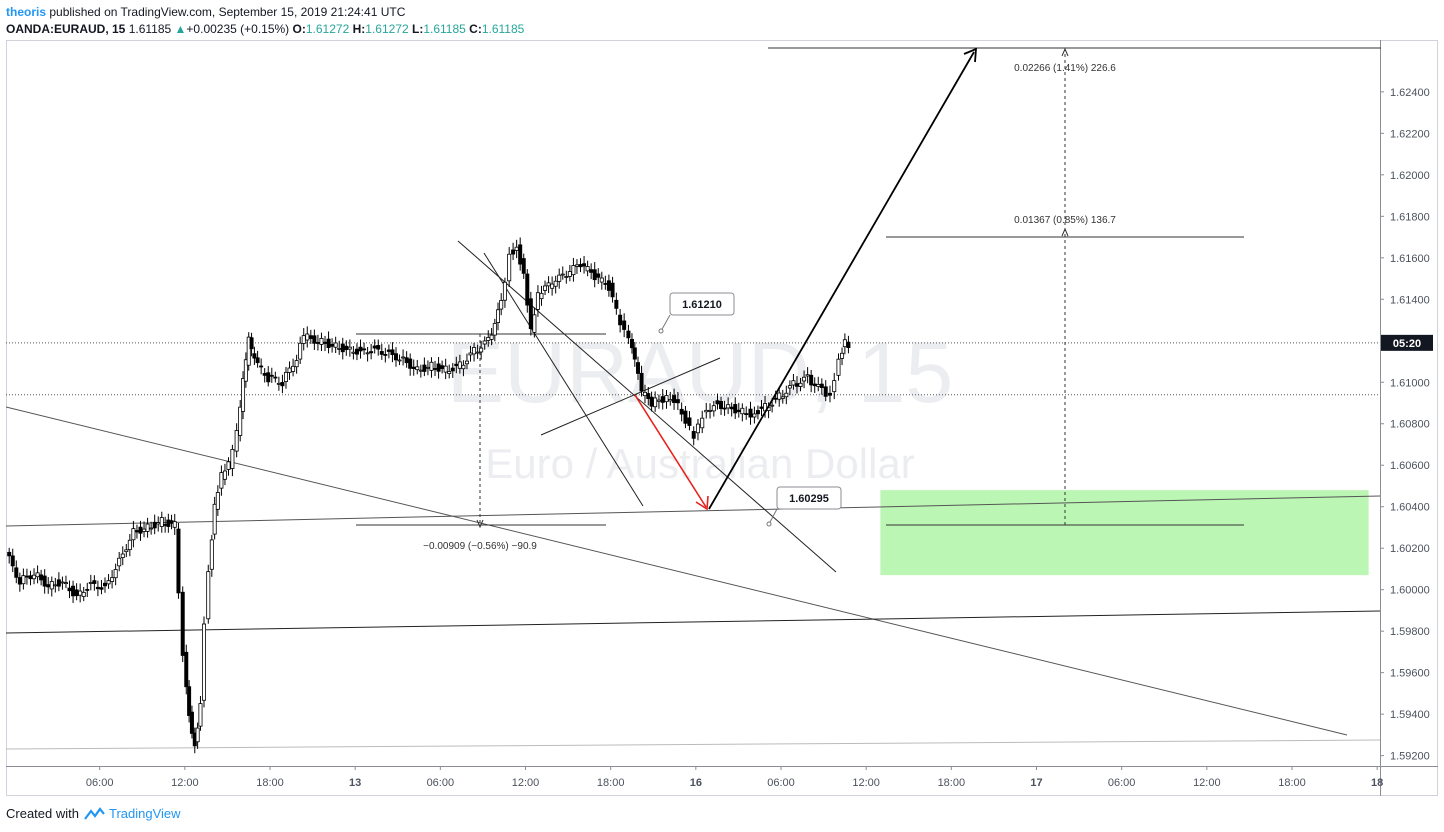  Describe the element at coordinates (94, 813) in the screenshot. I see `tradingview-logo-icon` at that location.